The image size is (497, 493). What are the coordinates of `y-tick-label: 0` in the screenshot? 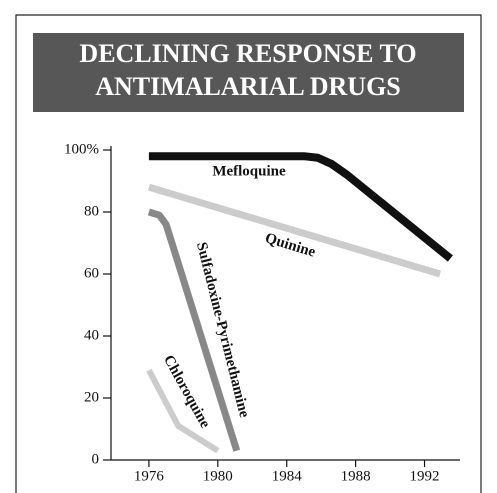 It's located at (96, 459).